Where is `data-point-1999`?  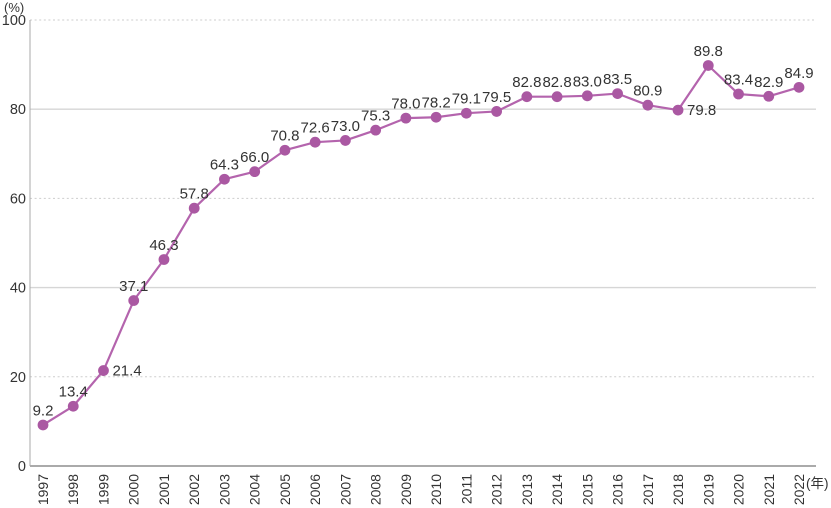 data-point-1999 is located at coordinates (103, 370).